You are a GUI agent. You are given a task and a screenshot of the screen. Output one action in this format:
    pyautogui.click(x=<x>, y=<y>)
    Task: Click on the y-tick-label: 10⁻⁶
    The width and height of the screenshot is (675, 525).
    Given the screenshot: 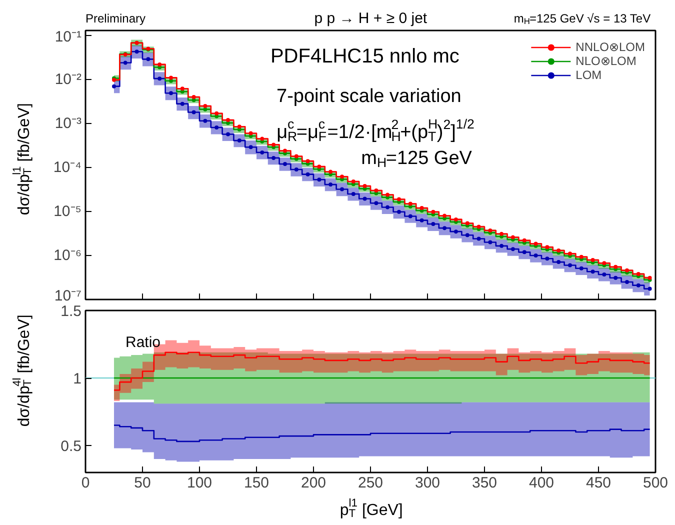 What is the action you would take?
    pyautogui.click(x=68, y=255)
    